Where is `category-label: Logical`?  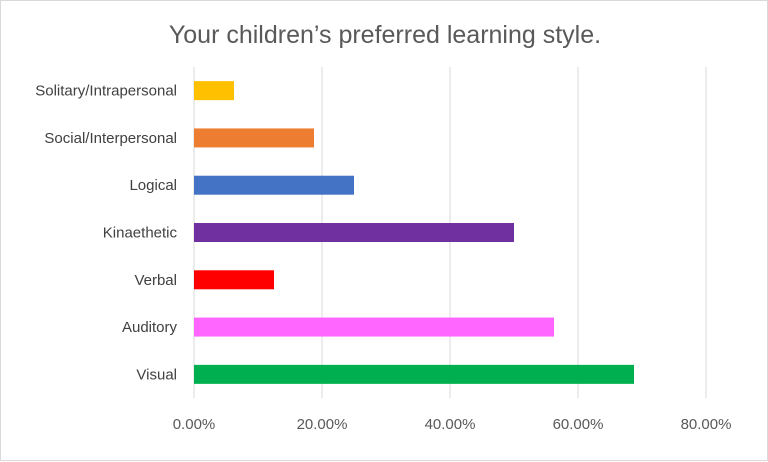 category-label: Logical is located at coordinates (153, 185).